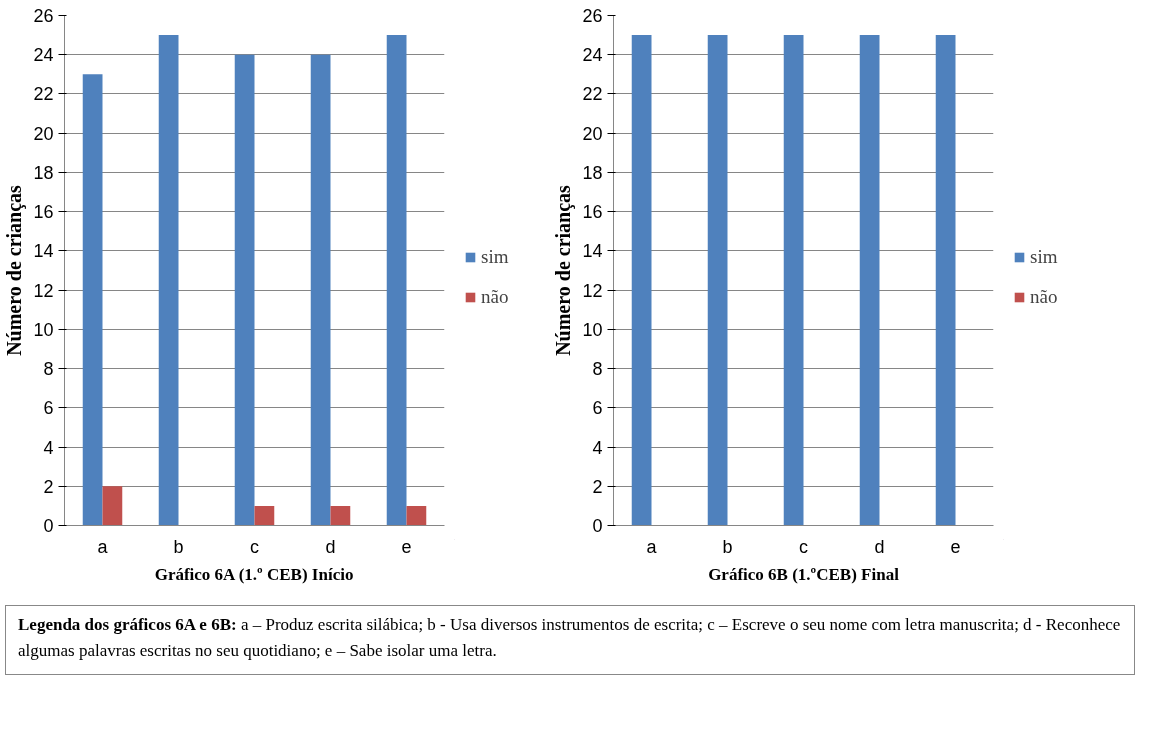  I want to click on text: Legenda dos gráficos 6A e 6B:, so click(127, 624).